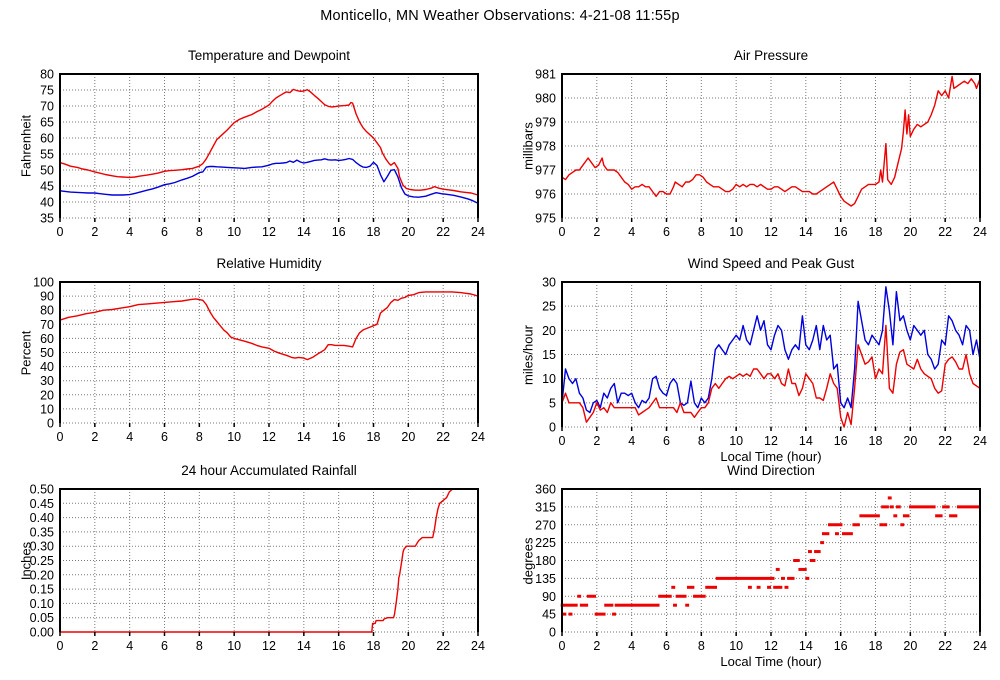 Image resolution: width=1000 pixels, height=680 pixels. What do you see at coordinates (545, 219) in the screenshot?
I see `svg-text: 975` at bounding box center [545, 219].